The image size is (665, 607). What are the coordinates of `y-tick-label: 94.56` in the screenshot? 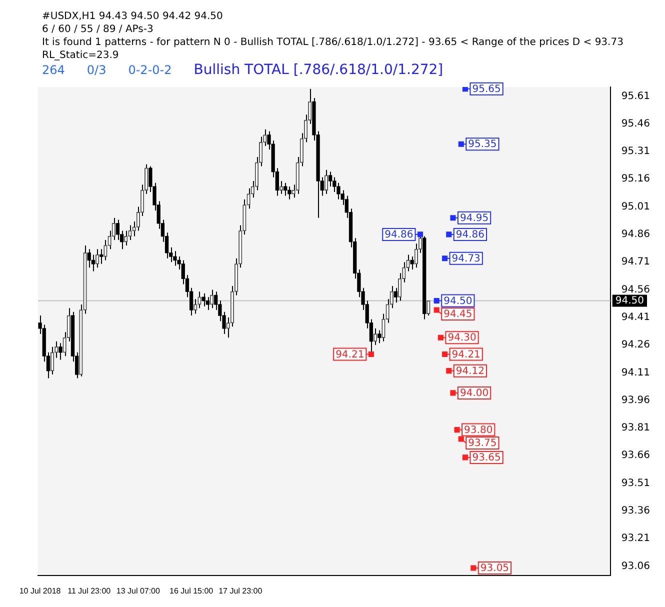 It's located at (635, 290).